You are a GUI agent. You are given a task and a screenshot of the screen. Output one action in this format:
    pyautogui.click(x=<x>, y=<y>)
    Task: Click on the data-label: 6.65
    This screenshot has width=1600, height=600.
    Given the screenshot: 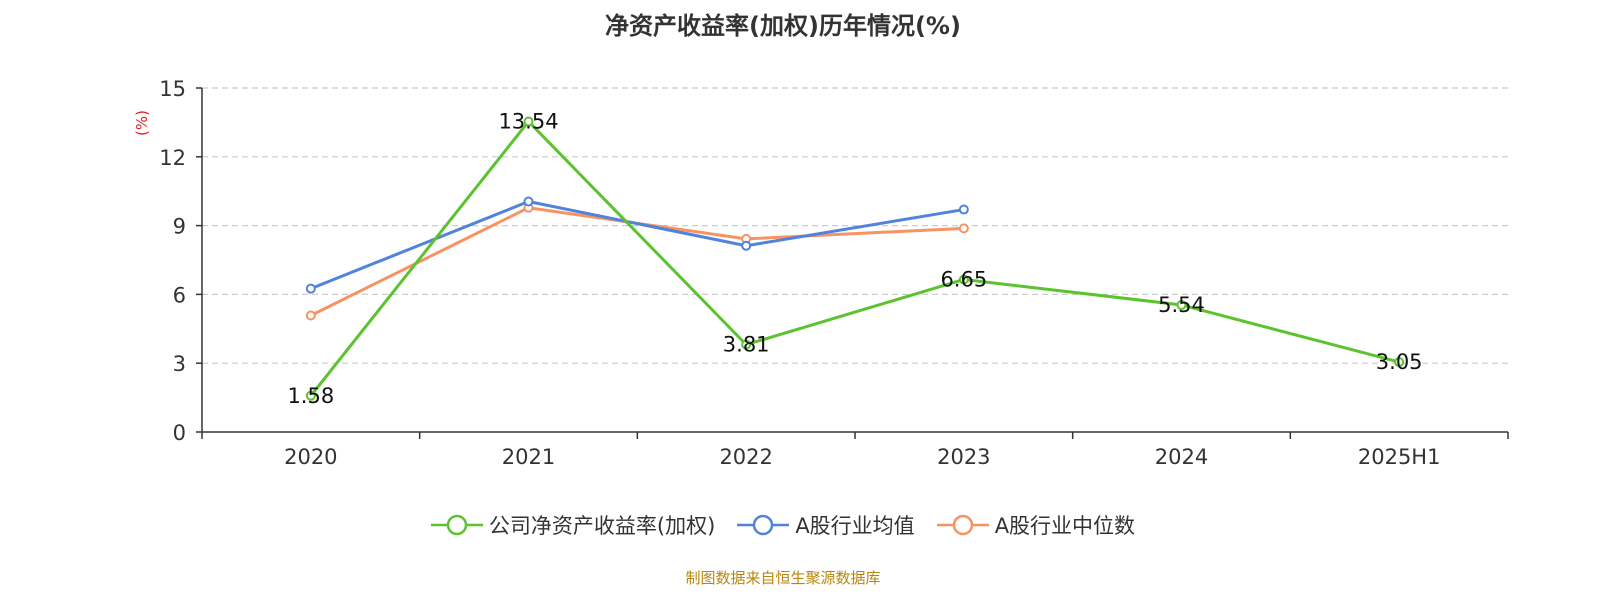 What is the action you would take?
    pyautogui.click(x=963, y=279)
    